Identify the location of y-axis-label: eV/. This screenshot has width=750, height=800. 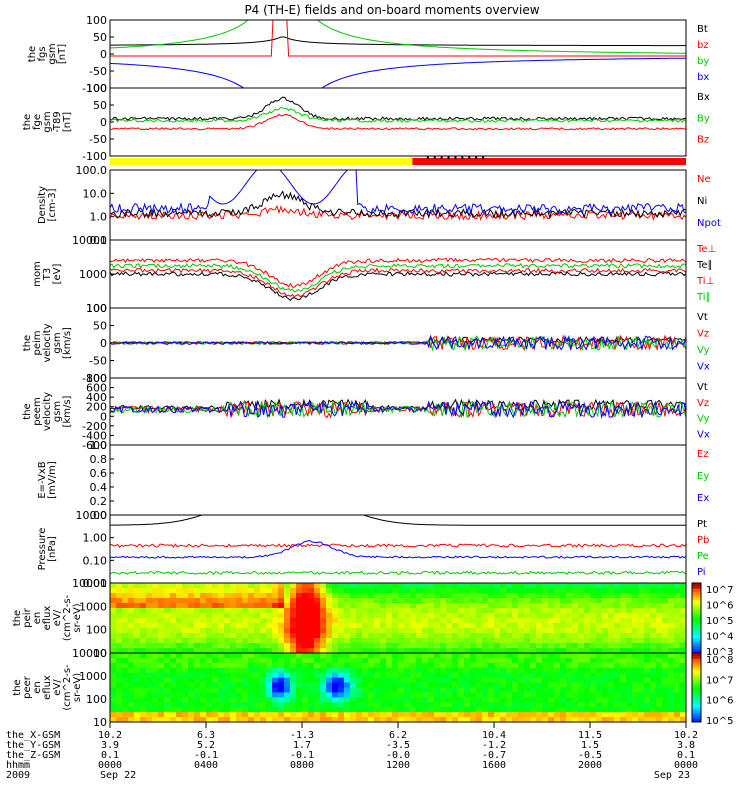
(57, 617).